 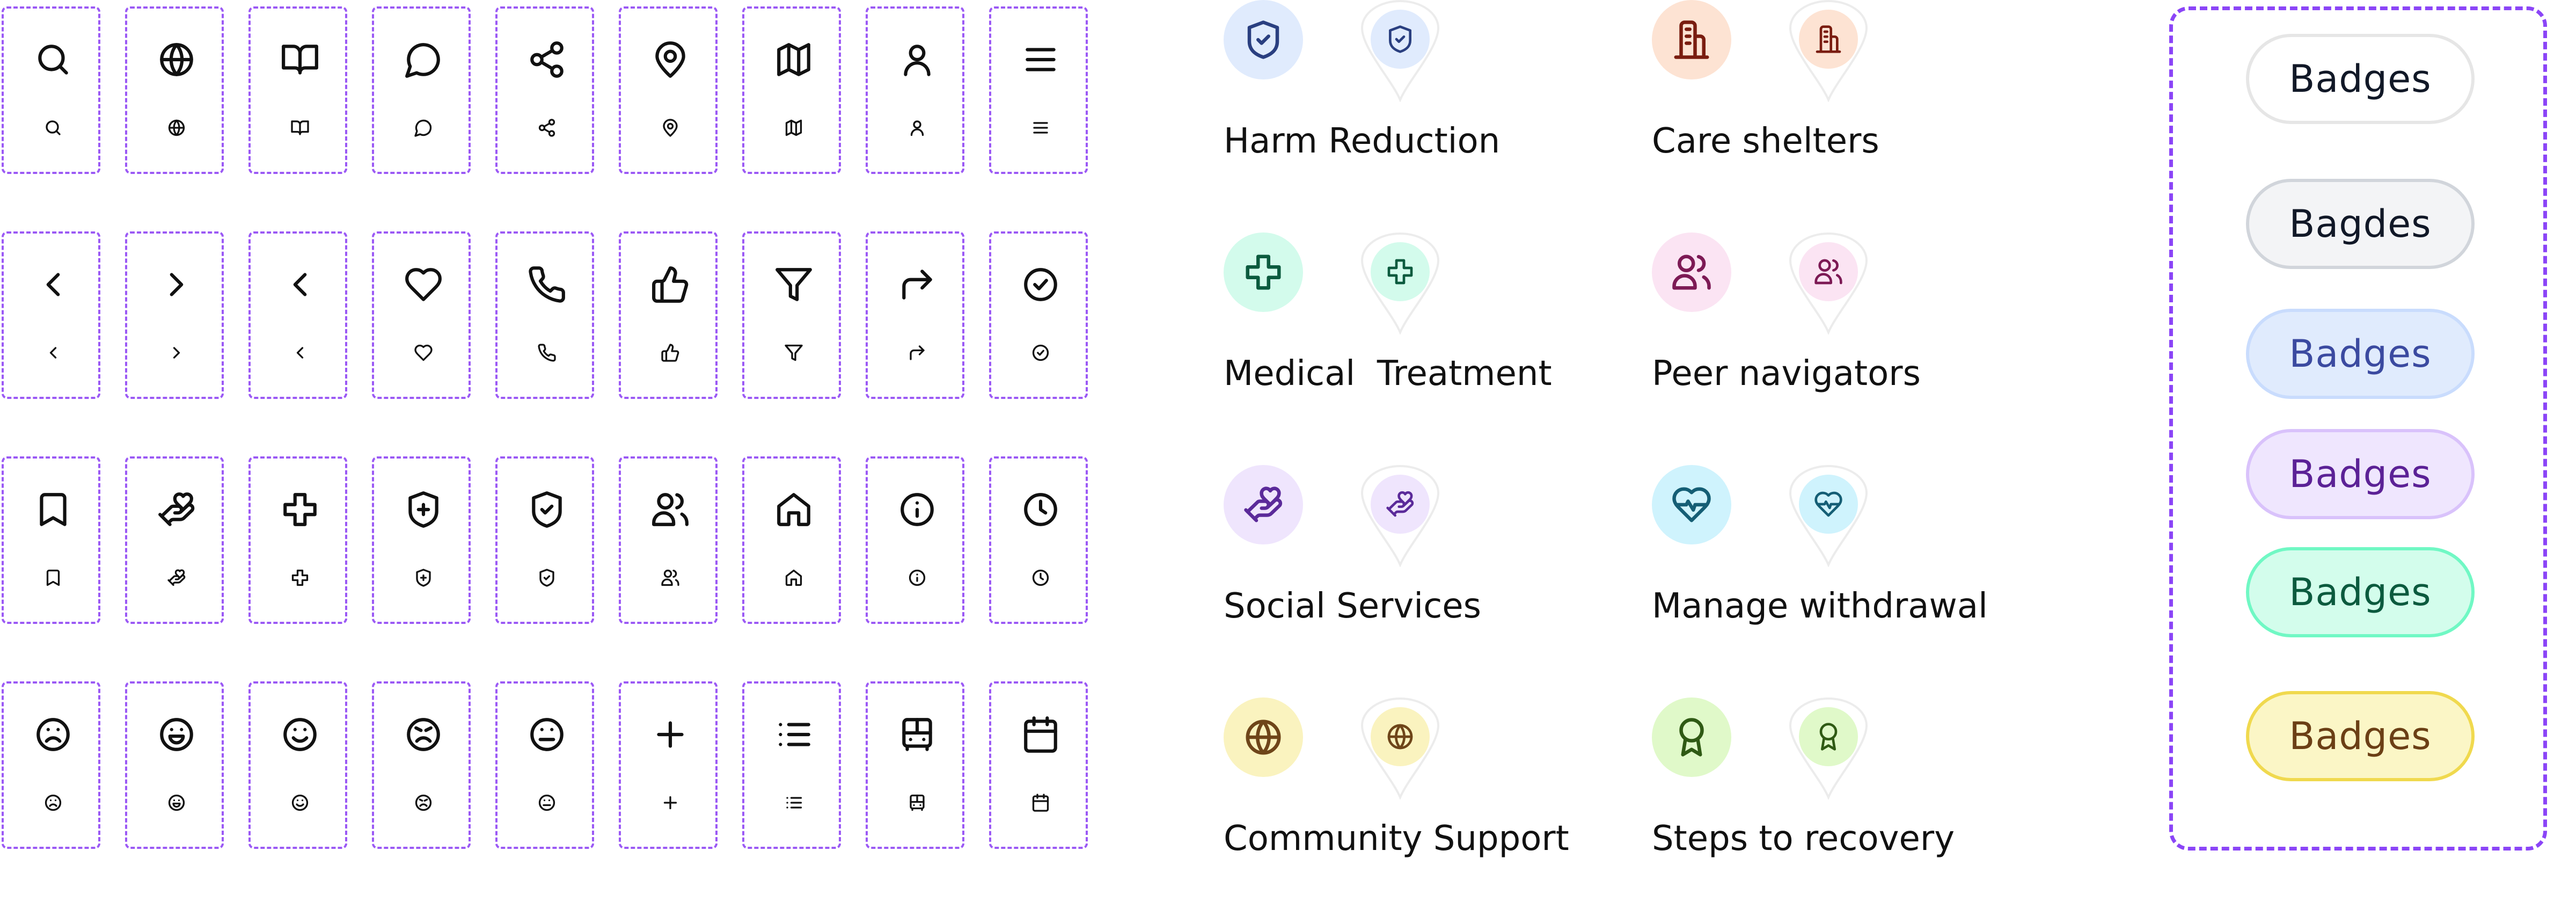 I want to click on user-icon, so click(x=917, y=60).